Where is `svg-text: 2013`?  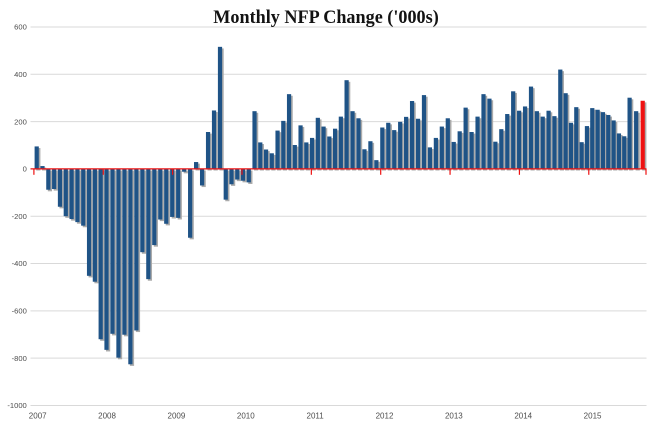 svg-text: 2013 is located at coordinates (454, 415).